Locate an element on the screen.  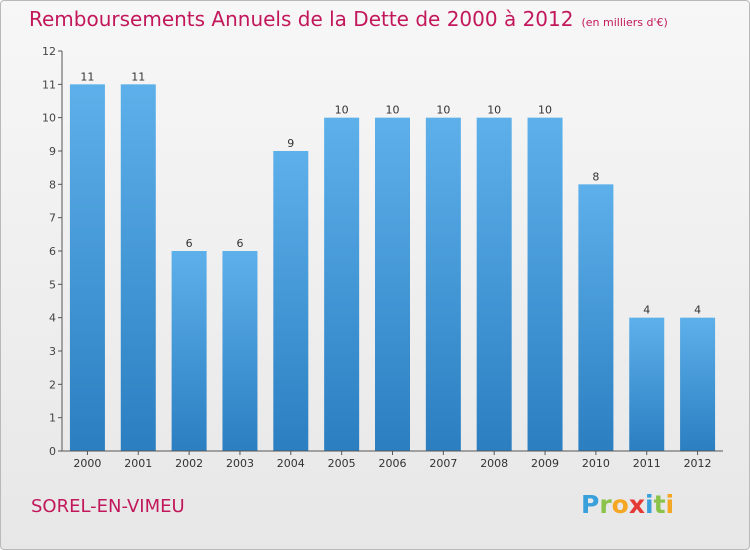
x-tick-label: 2009 is located at coordinates (545, 463).